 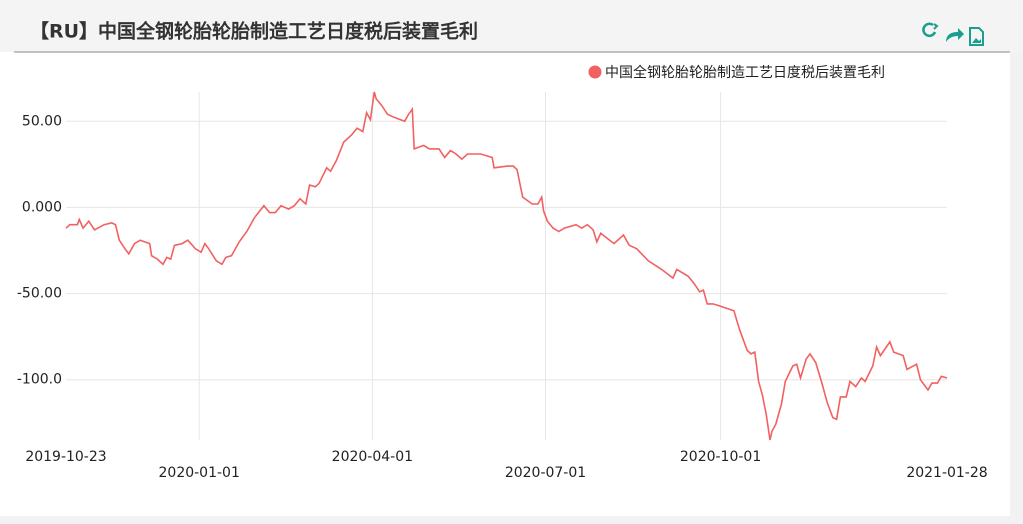 What do you see at coordinates (720, 457) in the screenshot?
I see `x-tick-label: 2020-10-01` at bounding box center [720, 457].